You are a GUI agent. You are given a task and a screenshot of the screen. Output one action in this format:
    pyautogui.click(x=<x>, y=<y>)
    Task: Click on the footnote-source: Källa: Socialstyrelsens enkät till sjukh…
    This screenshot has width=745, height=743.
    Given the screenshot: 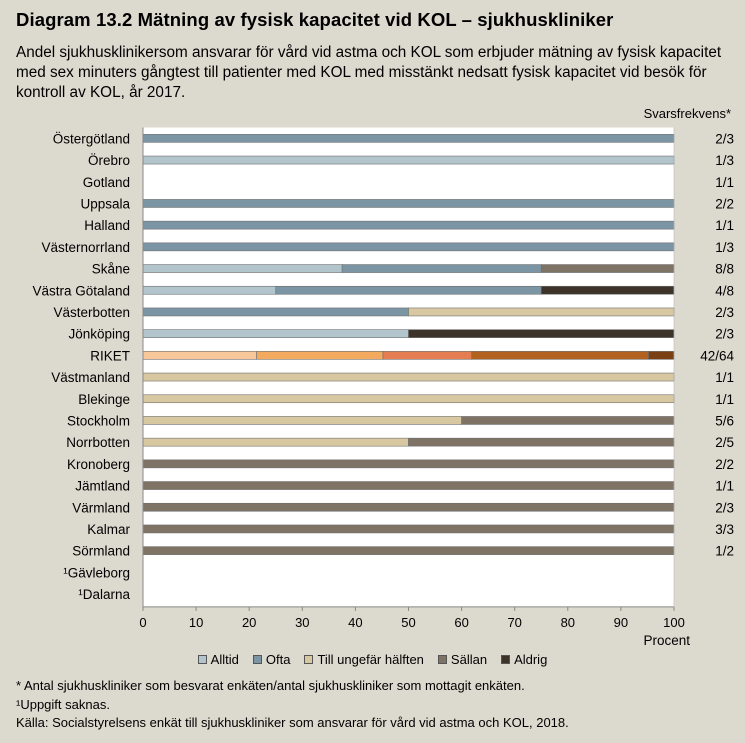 What is the action you would take?
    pyautogui.click(x=292, y=722)
    